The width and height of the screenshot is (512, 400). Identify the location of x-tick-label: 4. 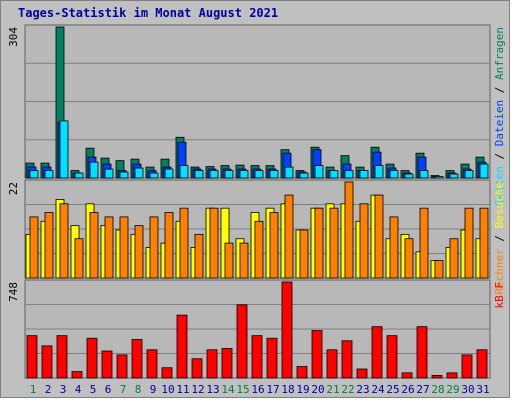
(78, 389).